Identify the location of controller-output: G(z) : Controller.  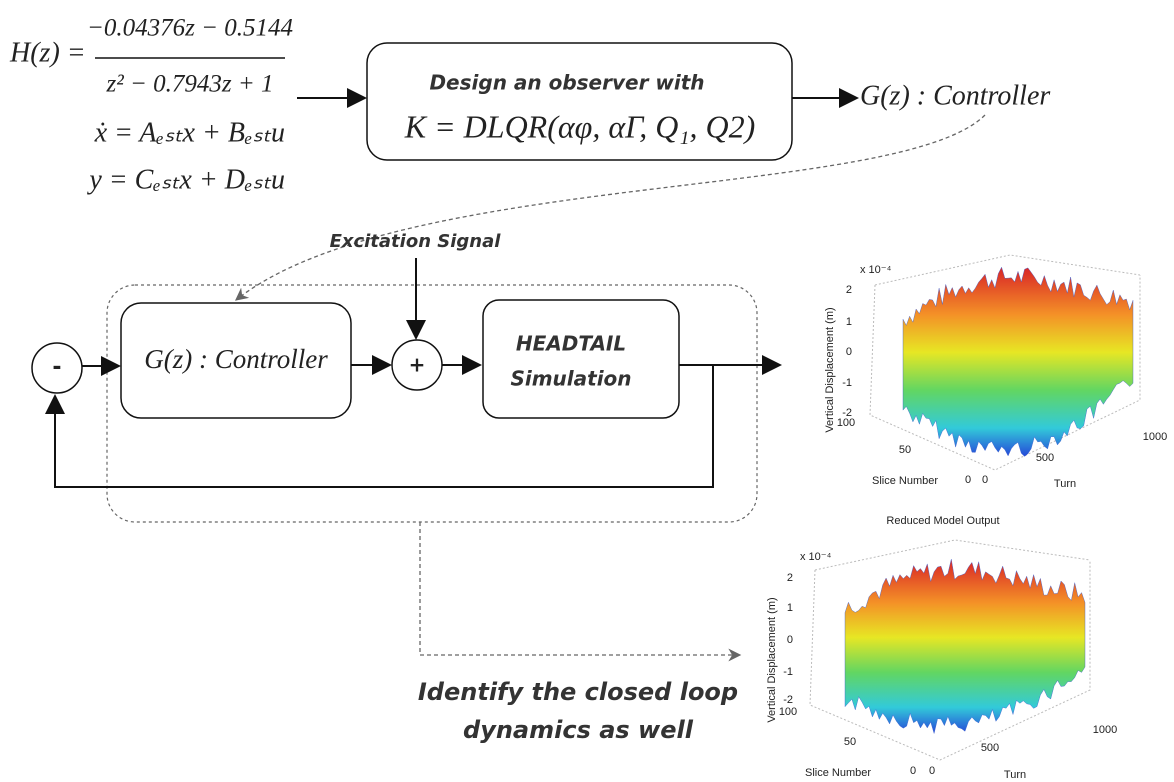
(955, 95).